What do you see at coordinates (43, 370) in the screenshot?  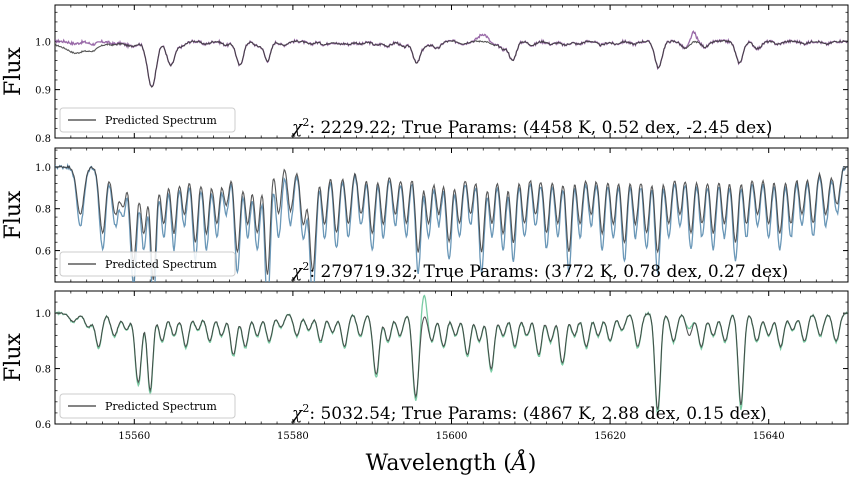 I see `y-tick-label-bottom: 0.8` at bounding box center [43, 370].